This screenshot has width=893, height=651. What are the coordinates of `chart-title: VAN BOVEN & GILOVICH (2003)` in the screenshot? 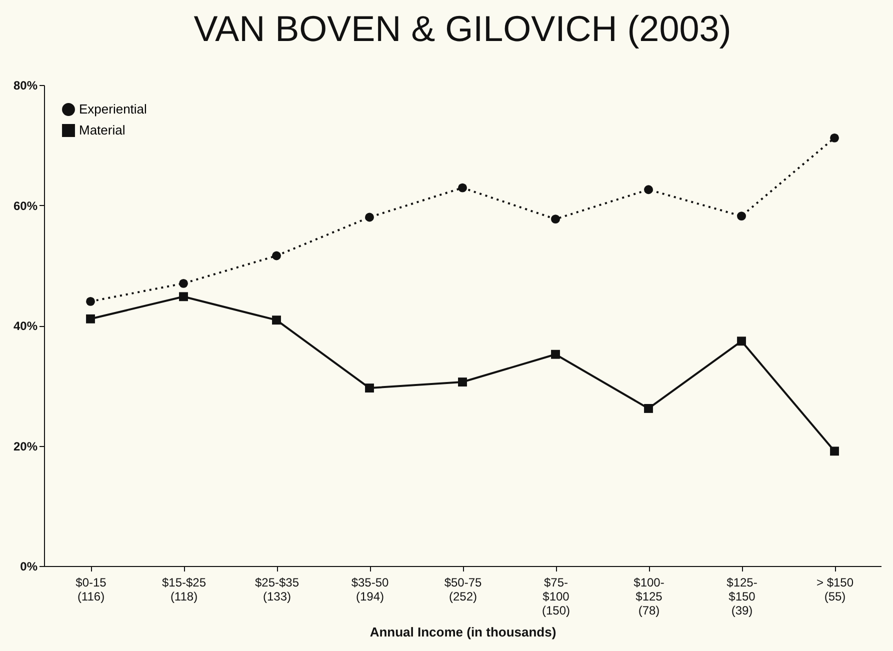 It's located at (463, 28).